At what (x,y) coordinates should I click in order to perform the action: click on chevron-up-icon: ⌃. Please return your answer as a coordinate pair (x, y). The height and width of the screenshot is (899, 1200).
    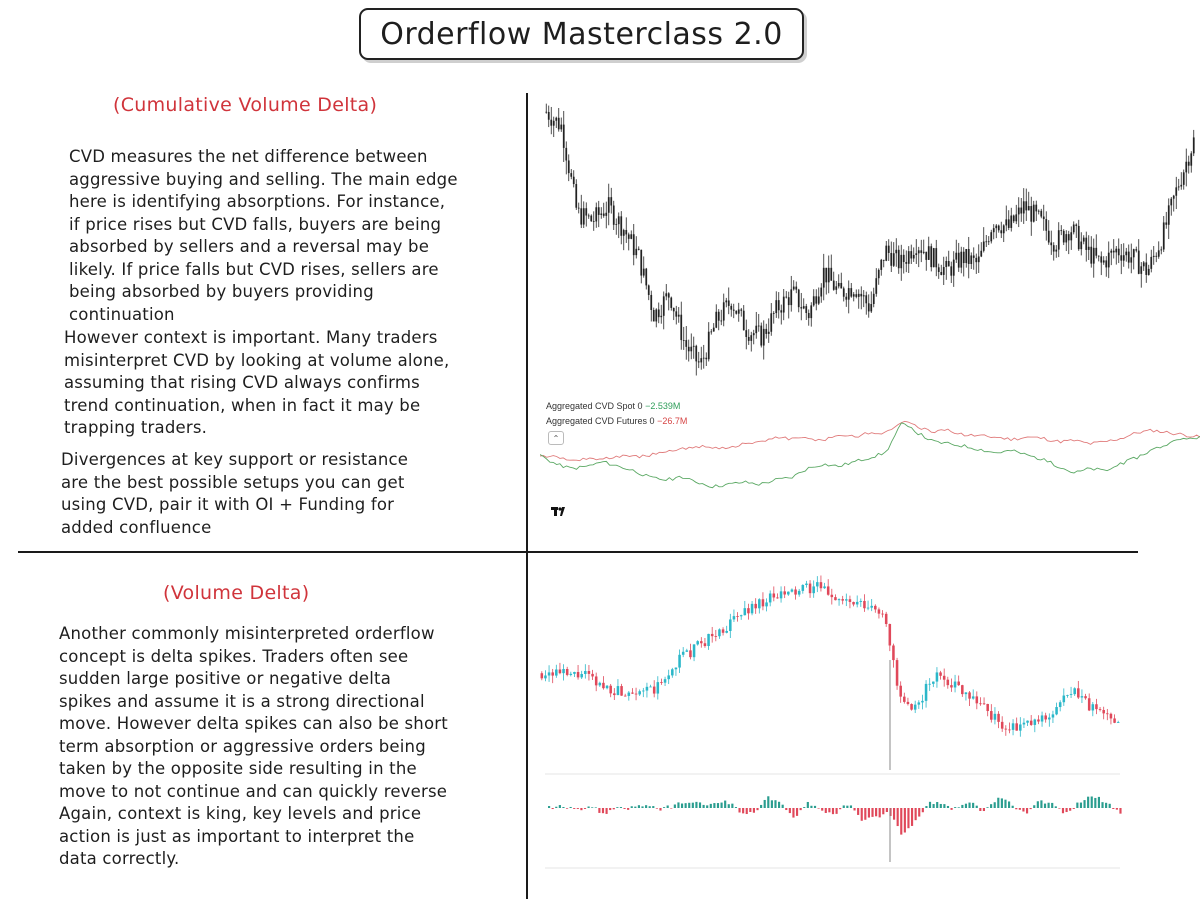
    Looking at the image, I should click on (556, 438).